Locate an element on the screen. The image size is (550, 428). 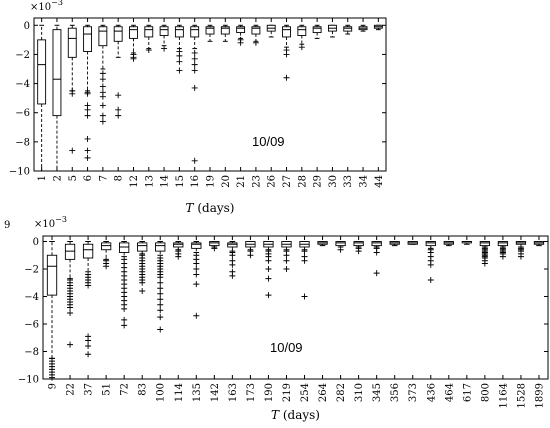
x-tick-label: 51 is located at coordinates (107, 389).